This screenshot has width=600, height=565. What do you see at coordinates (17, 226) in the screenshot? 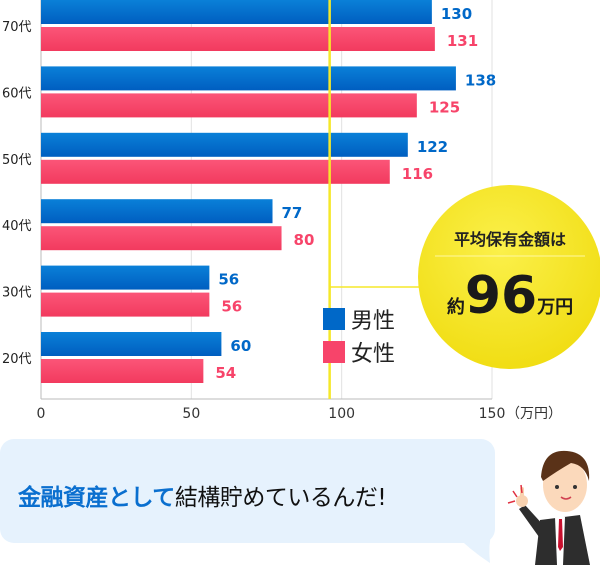
I see `category-label: 40代` at bounding box center [17, 226].